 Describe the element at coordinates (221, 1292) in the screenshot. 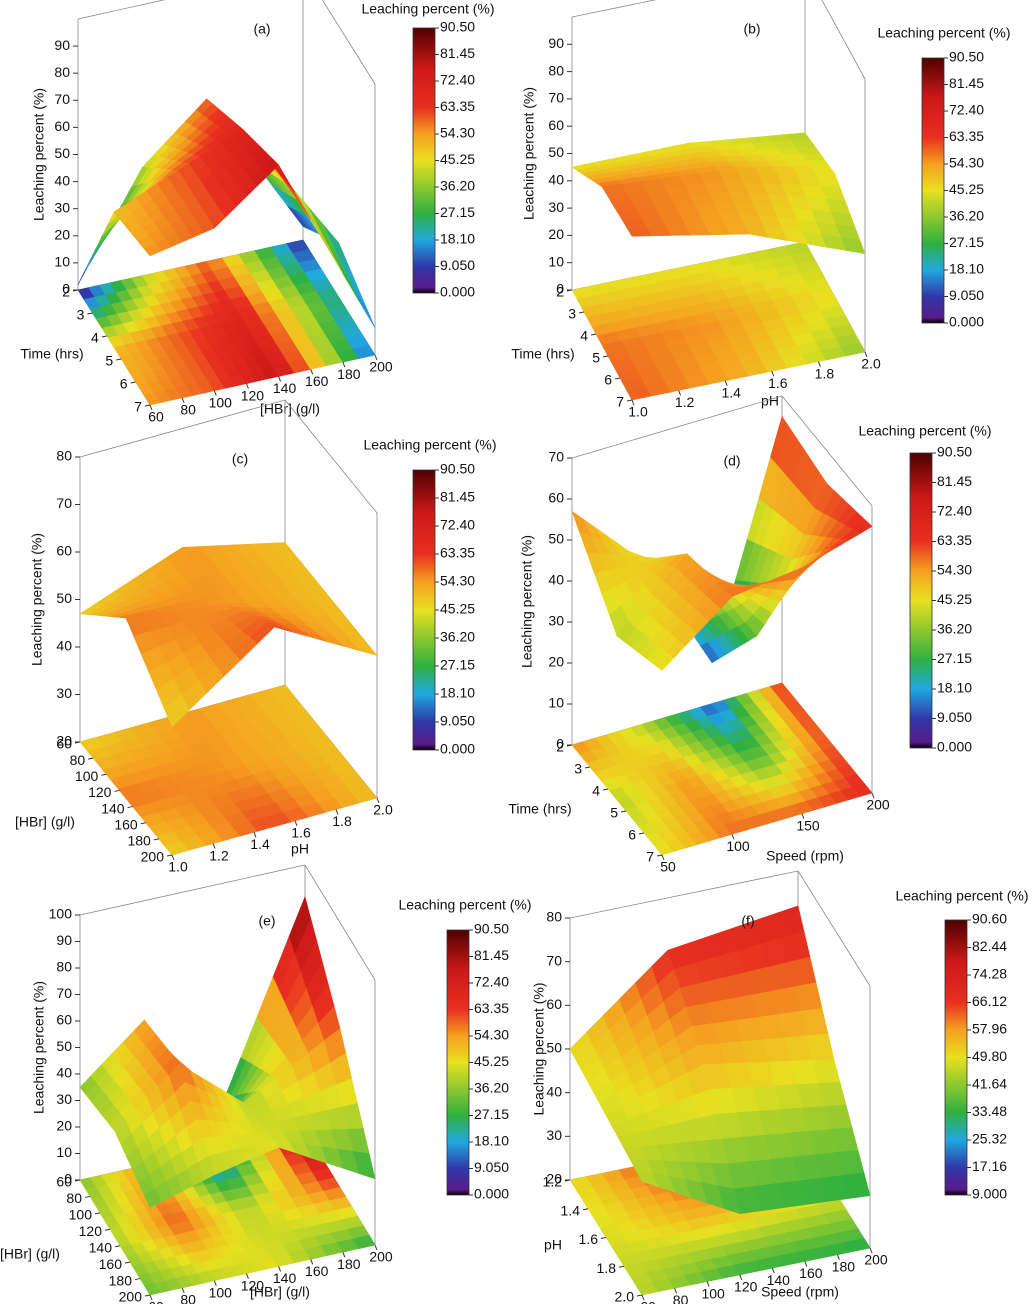

I see `x-tick-label: 100` at that location.